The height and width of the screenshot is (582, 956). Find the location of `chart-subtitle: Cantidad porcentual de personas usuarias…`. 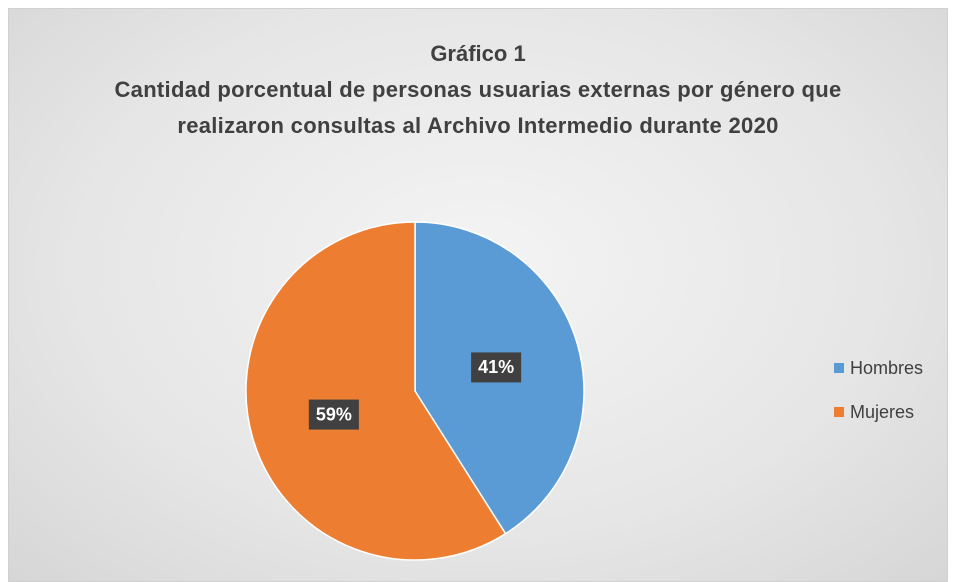

chart-subtitle: Cantidad porcentual de personas usuarias… is located at coordinates (478, 107).